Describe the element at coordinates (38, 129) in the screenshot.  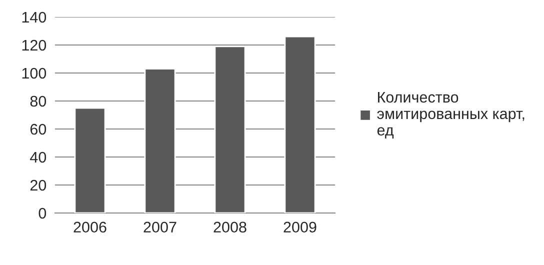
I see `y-tick-label: 60` at that location.